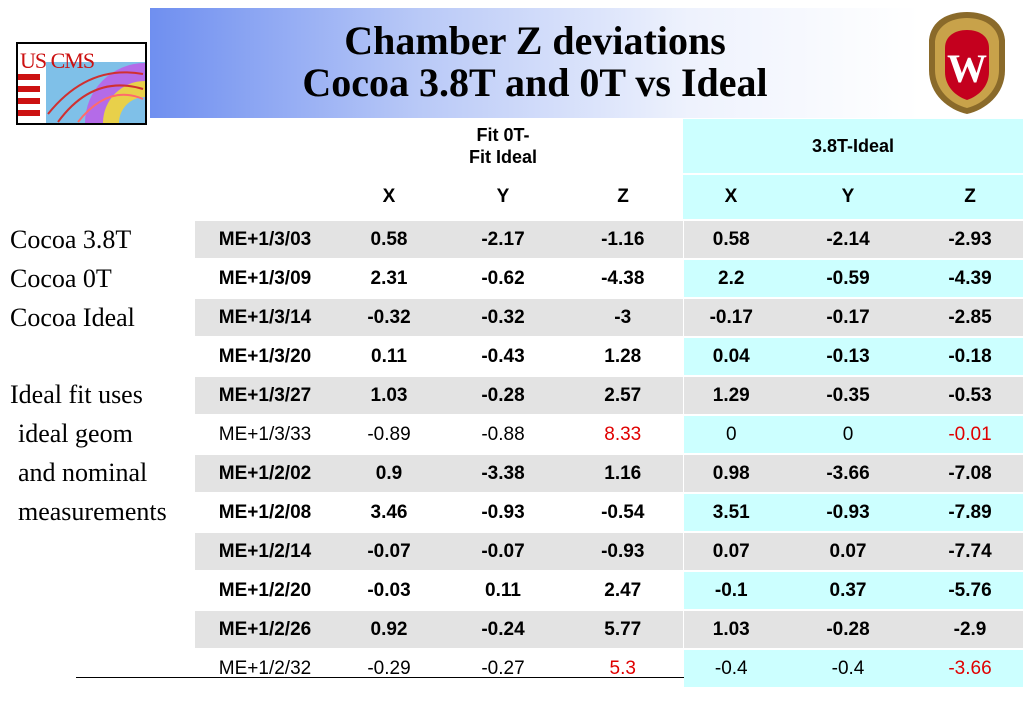 The width and height of the screenshot is (1023, 708). What do you see at coordinates (730, 630) in the screenshot?
I see `table-cell: 1.03` at bounding box center [730, 630].